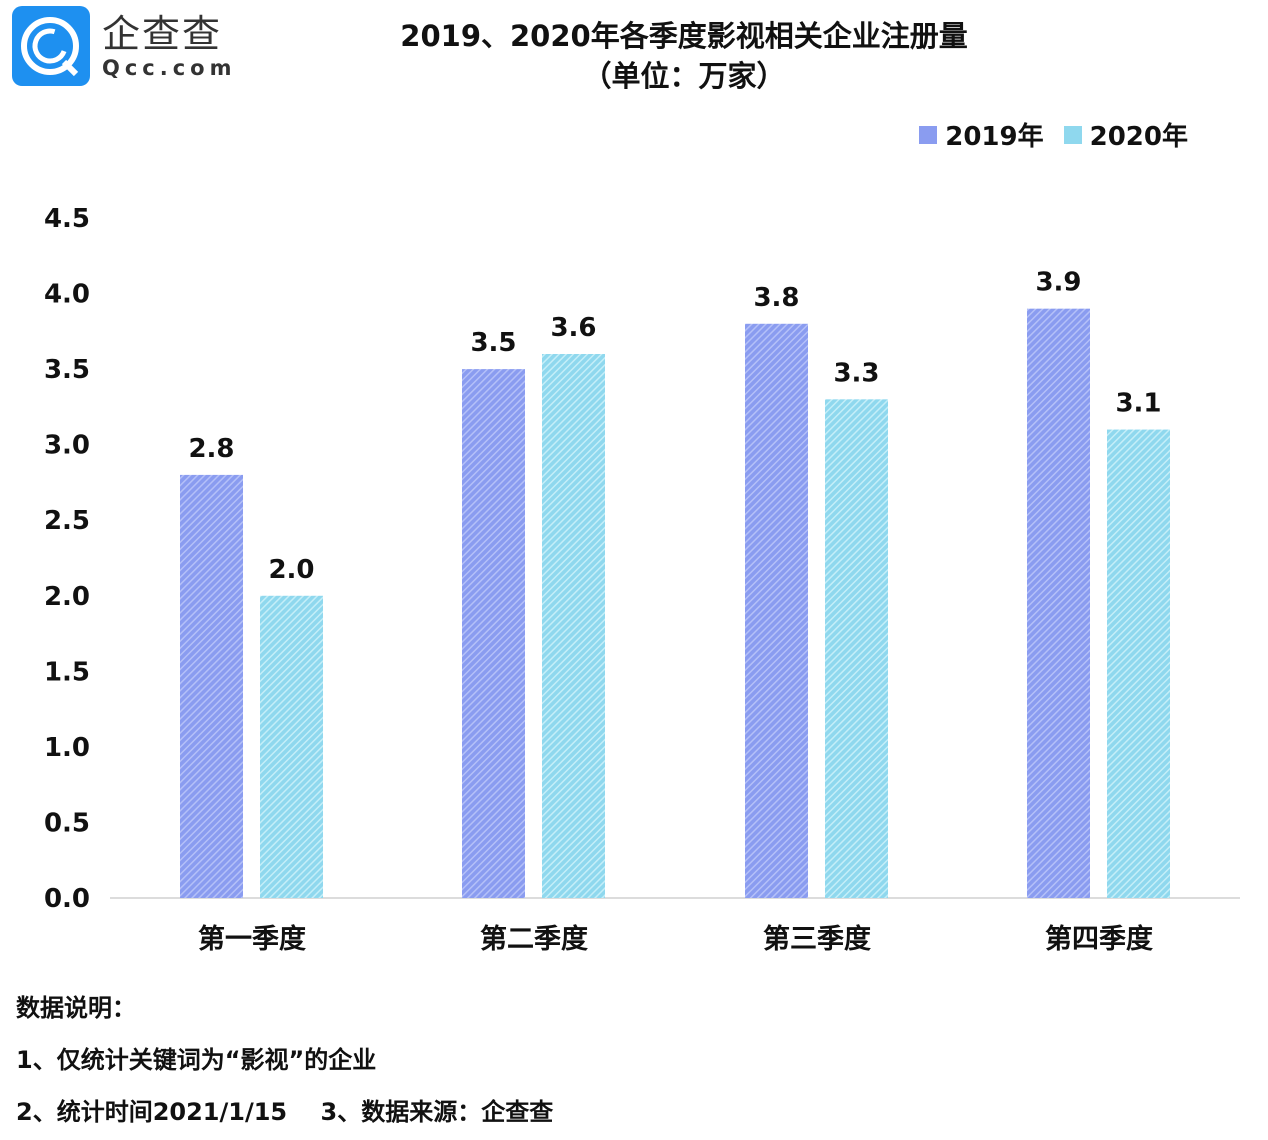 The width and height of the screenshot is (1268, 1140). I want to click on y-tick-label: 3.0, so click(67, 446).